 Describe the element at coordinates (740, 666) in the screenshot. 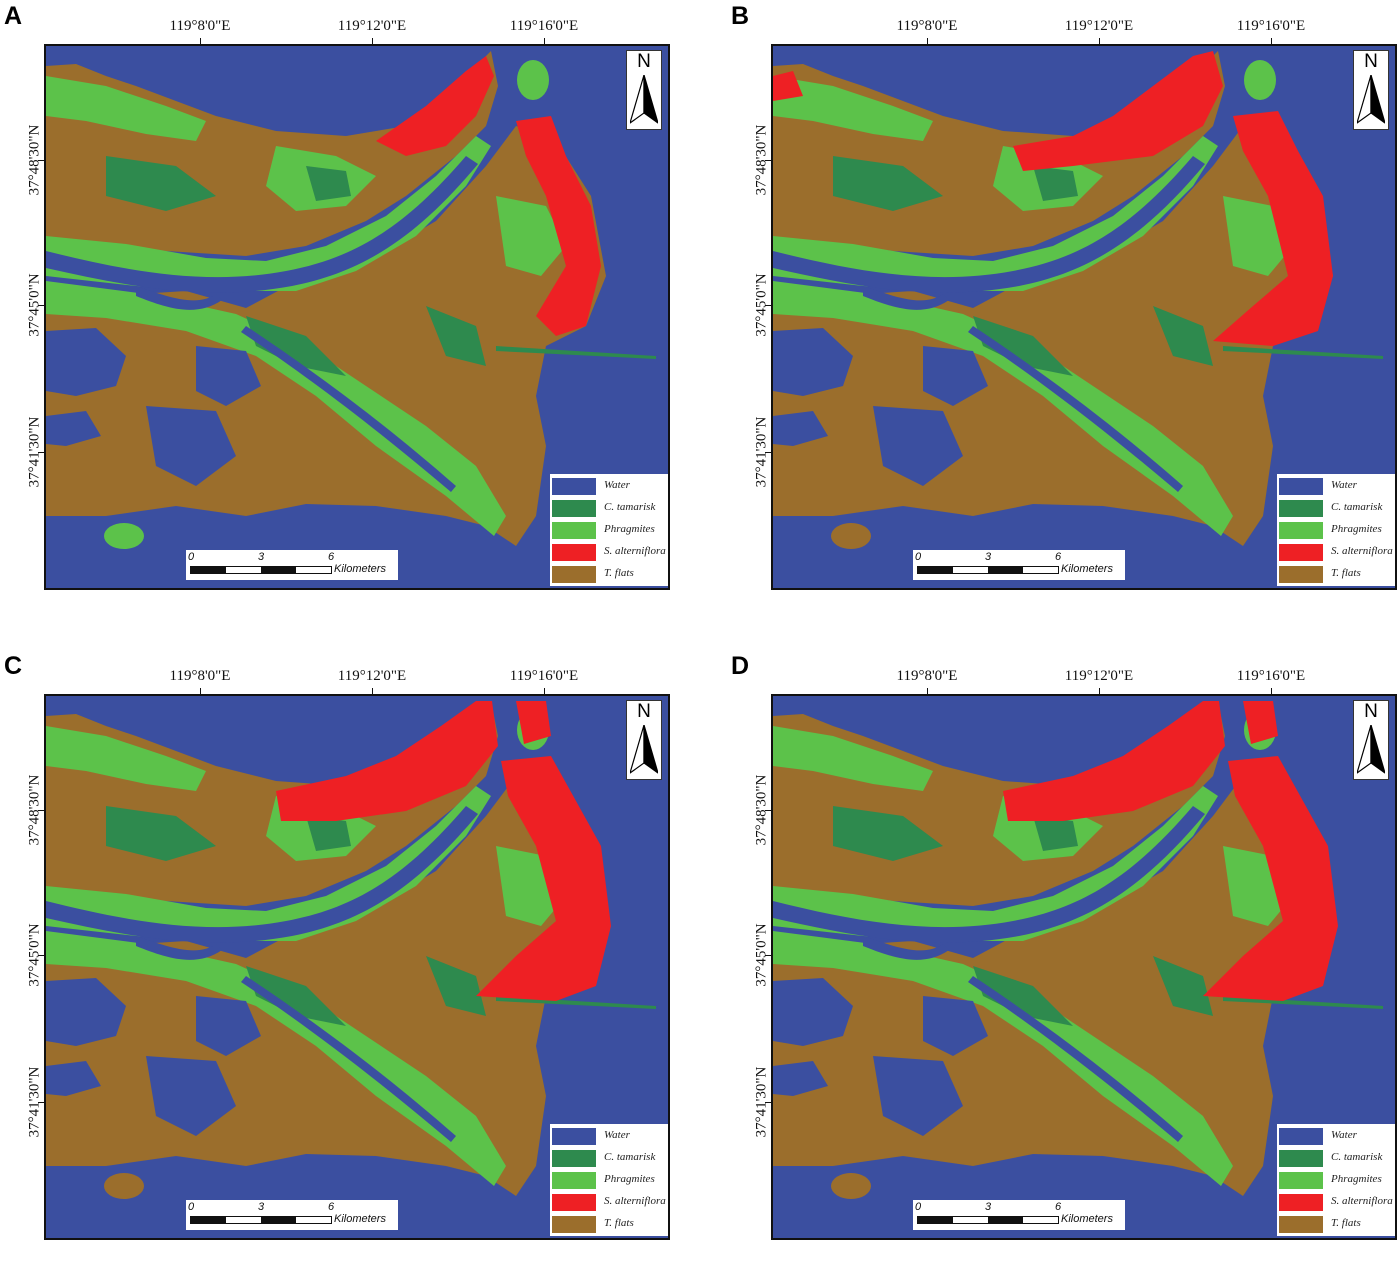

I see `panel-letter: D` at that location.